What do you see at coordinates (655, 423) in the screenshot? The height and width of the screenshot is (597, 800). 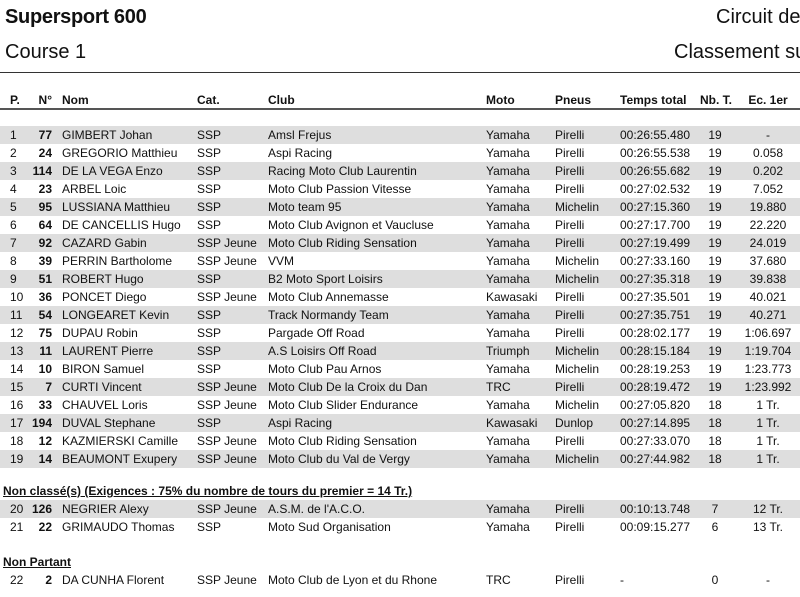 I see `cell-total-time: 00:27:14.895` at bounding box center [655, 423].